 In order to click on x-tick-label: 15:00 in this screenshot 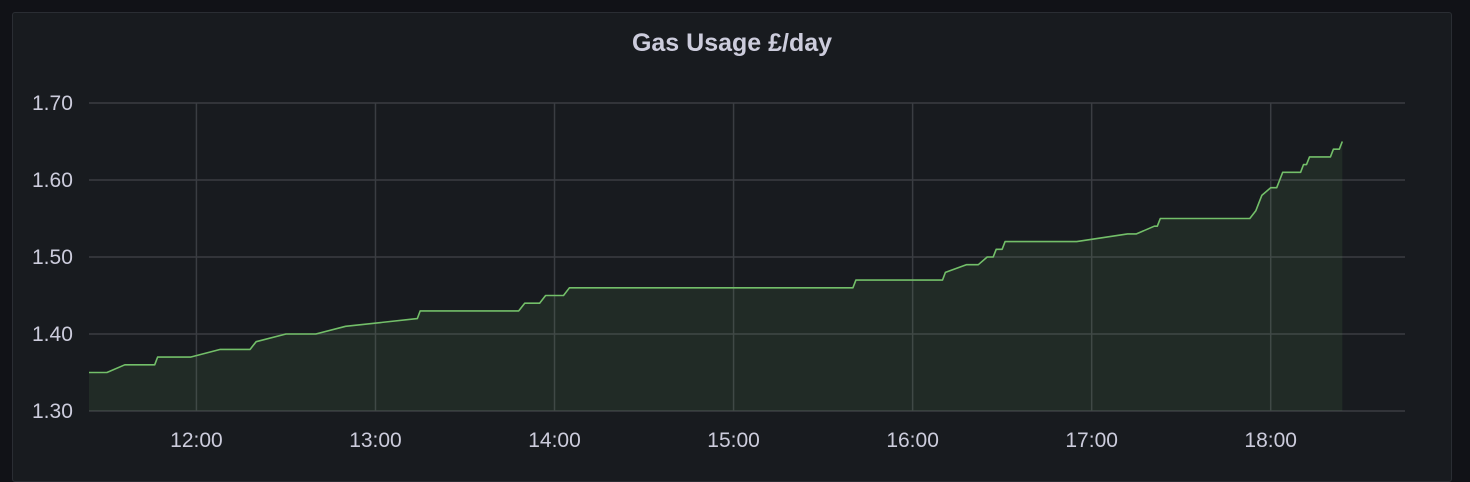, I will do `click(733, 440)`.